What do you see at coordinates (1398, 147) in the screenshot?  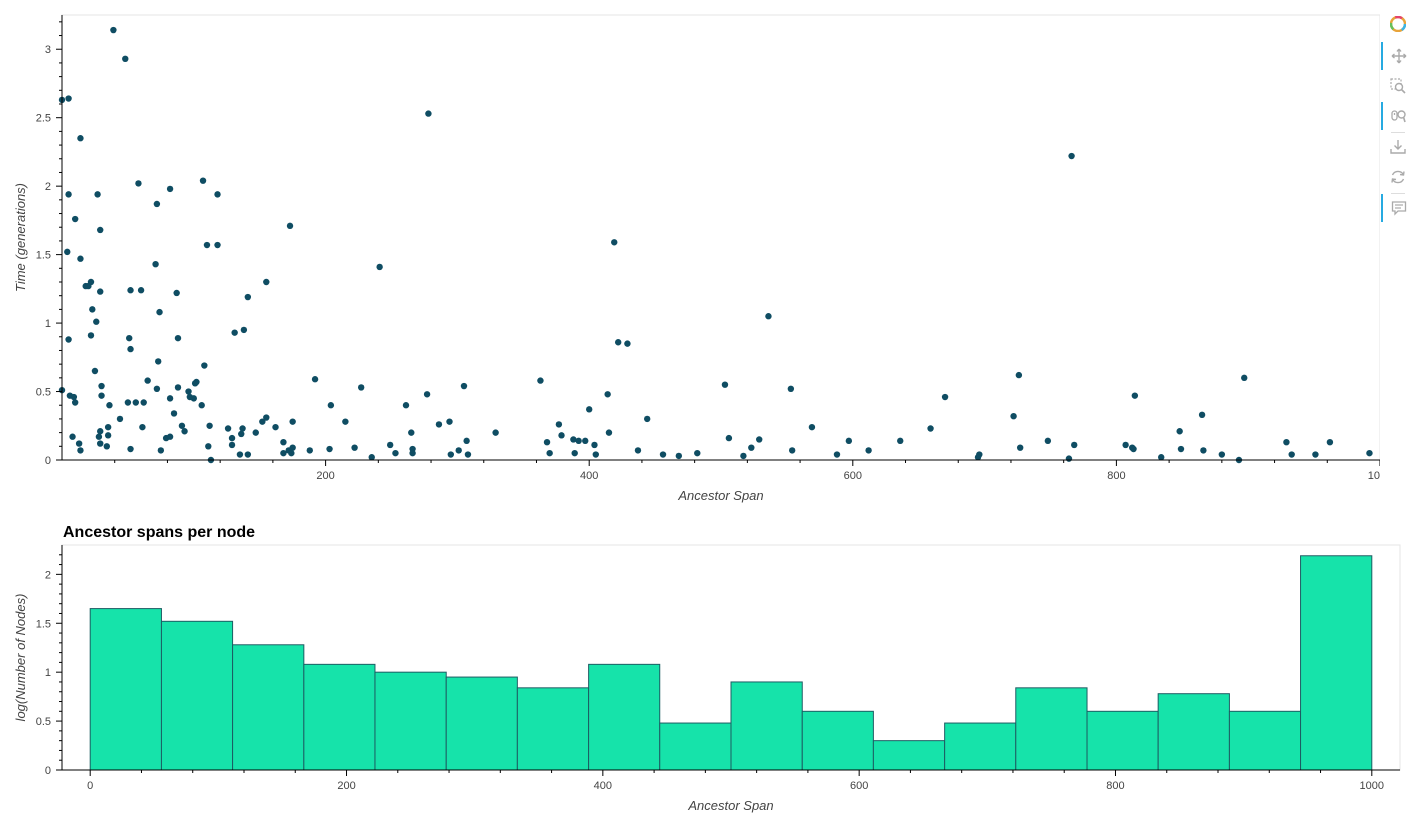 I see `save-tool-button` at bounding box center [1398, 147].